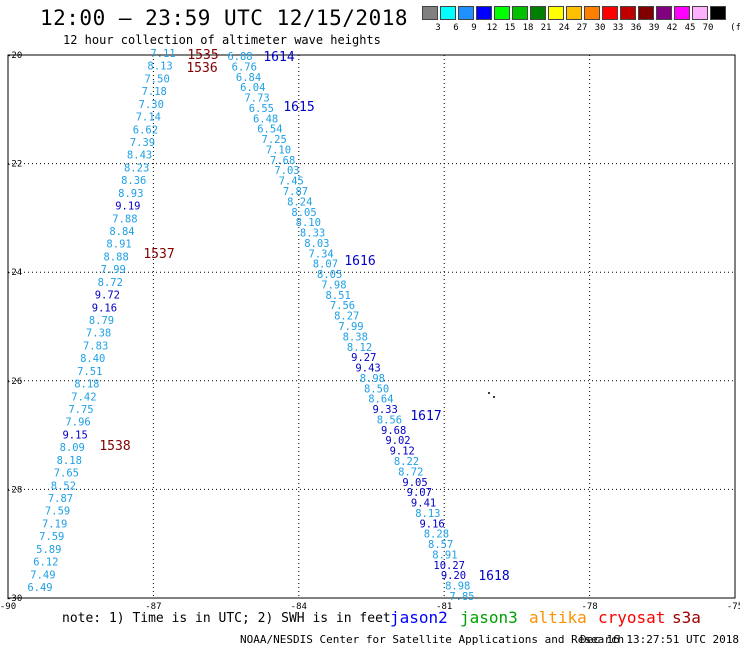 This screenshot has height=650, width=740. Describe the element at coordinates (148, 118) in the screenshot. I see `track1-swh-value: 7.14` at that location.